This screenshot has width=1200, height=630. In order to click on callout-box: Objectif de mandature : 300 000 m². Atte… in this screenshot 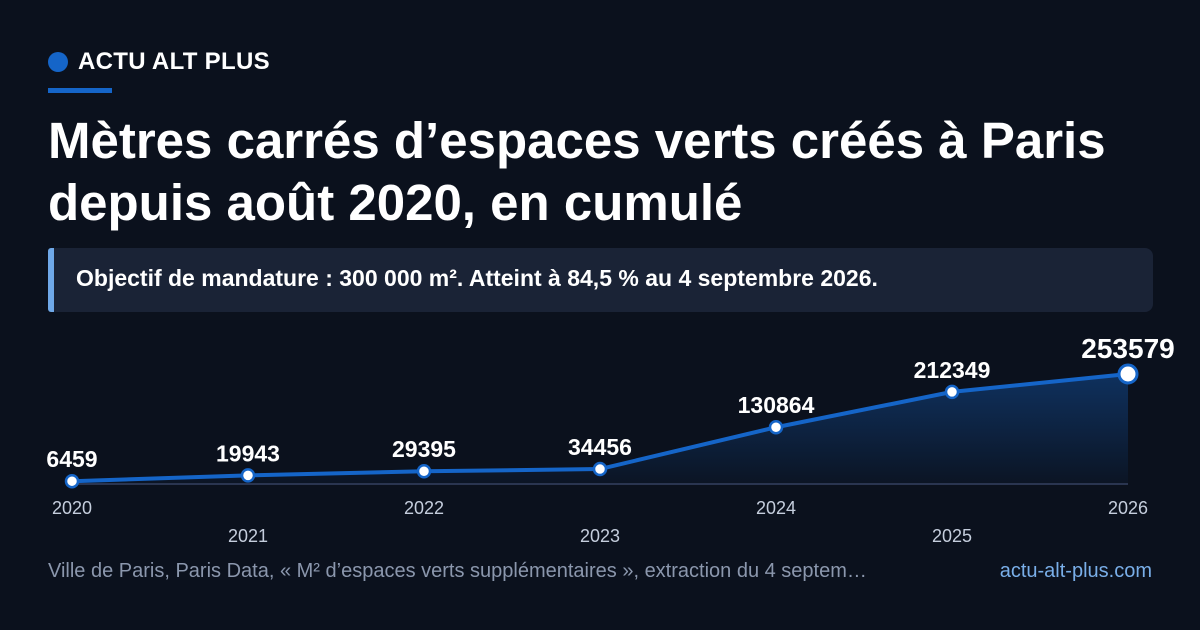, I will do `click(600, 280)`.